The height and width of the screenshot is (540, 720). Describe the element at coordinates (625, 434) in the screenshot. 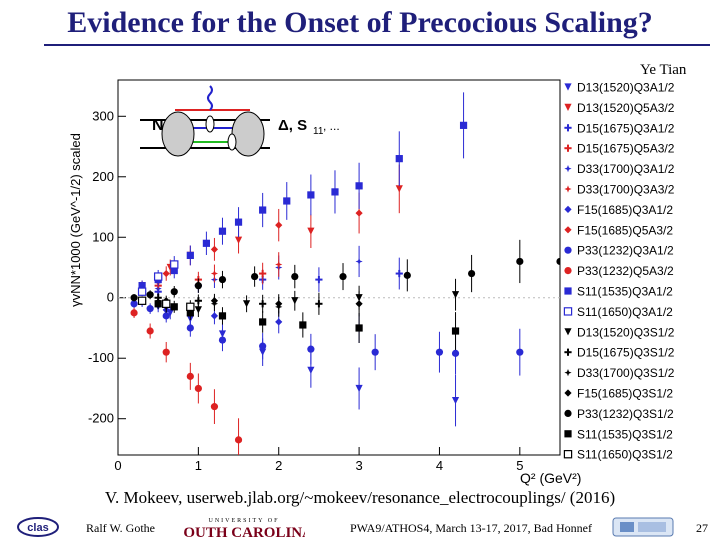

I see `legend-label: S11(1535)Q3S1/2` at that location.